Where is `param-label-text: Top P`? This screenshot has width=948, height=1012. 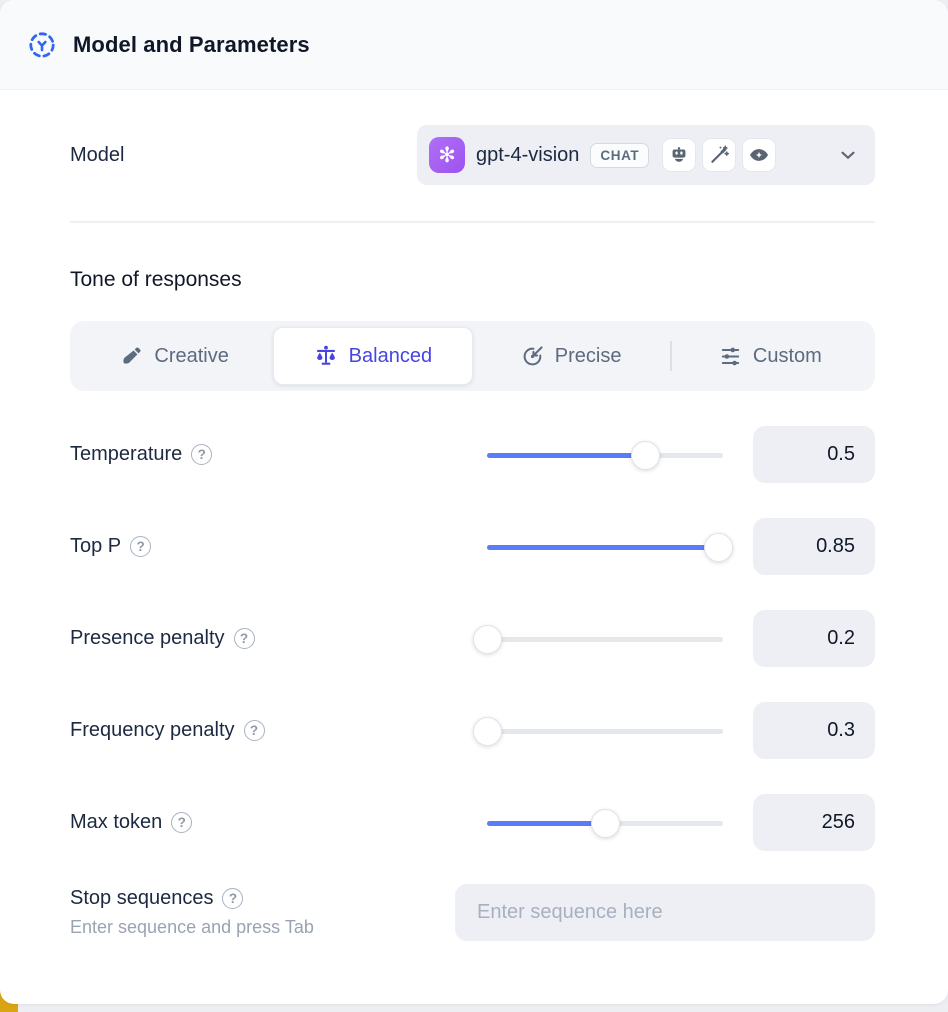
param-label-text: Top P is located at coordinates (96, 546).